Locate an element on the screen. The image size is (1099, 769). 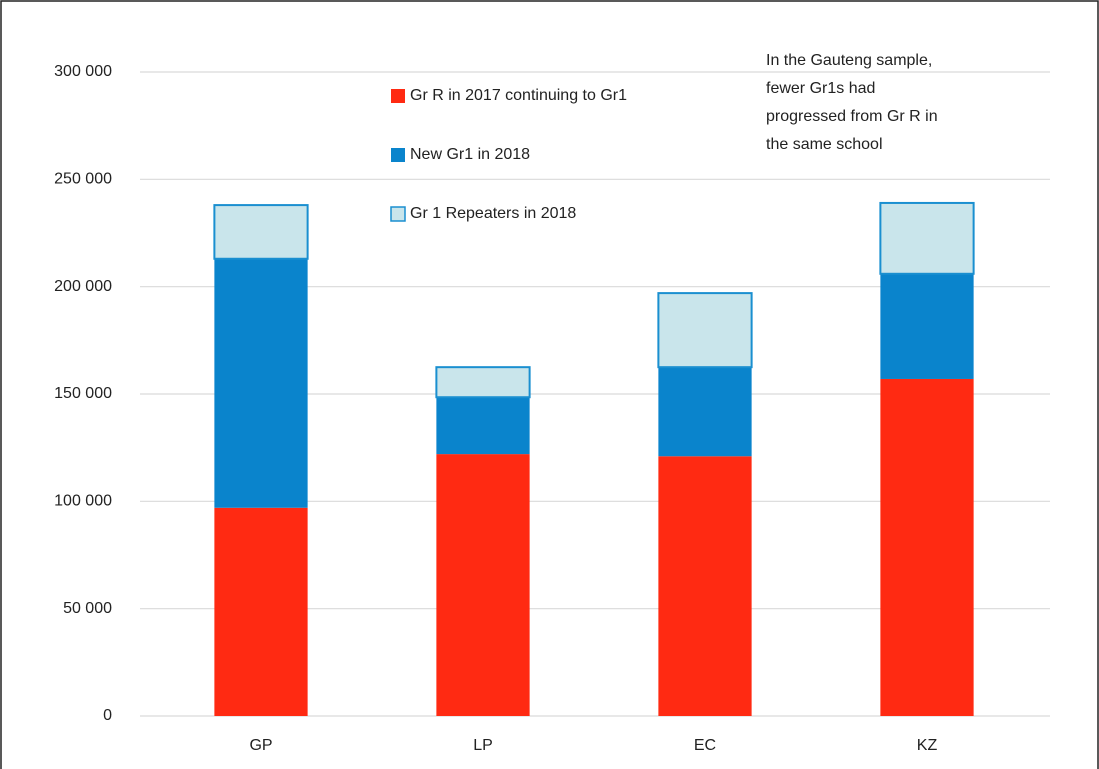
legend-label: Gr 1 Repeaters in 2018 is located at coordinates (493, 213).